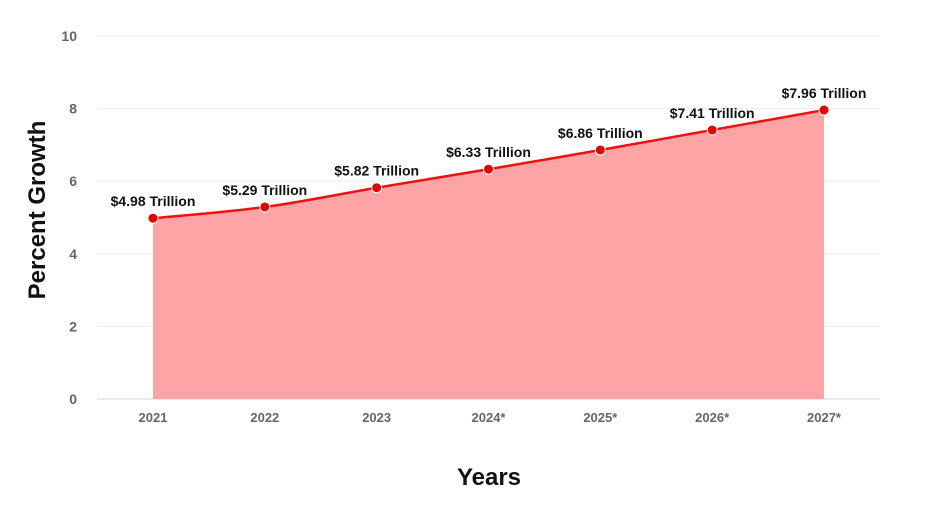 This screenshot has width=934, height=522. Describe the element at coordinates (376, 417) in the screenshot. I see `x-tick-label: 2023` at that location.